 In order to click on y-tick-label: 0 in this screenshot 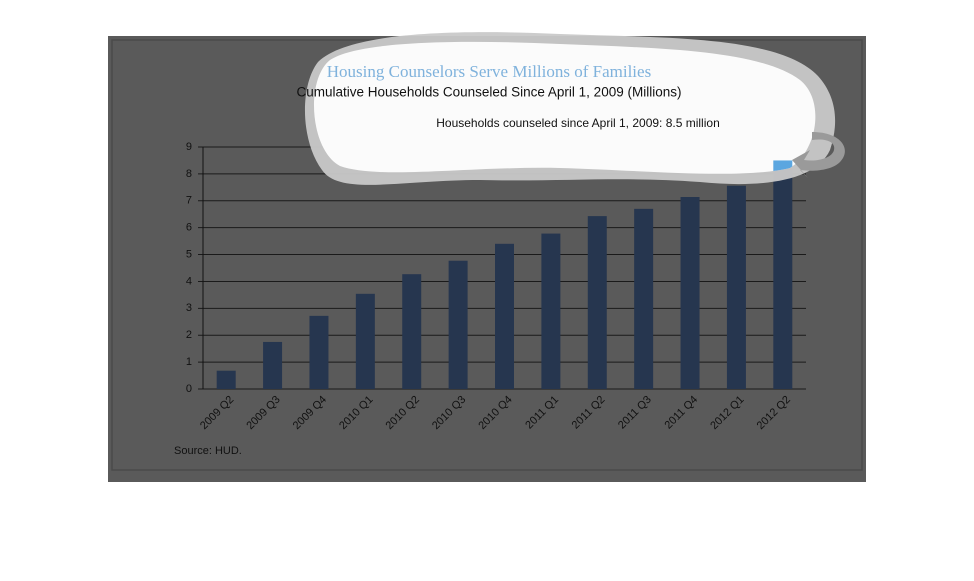, I will do `click(189, 389)`.